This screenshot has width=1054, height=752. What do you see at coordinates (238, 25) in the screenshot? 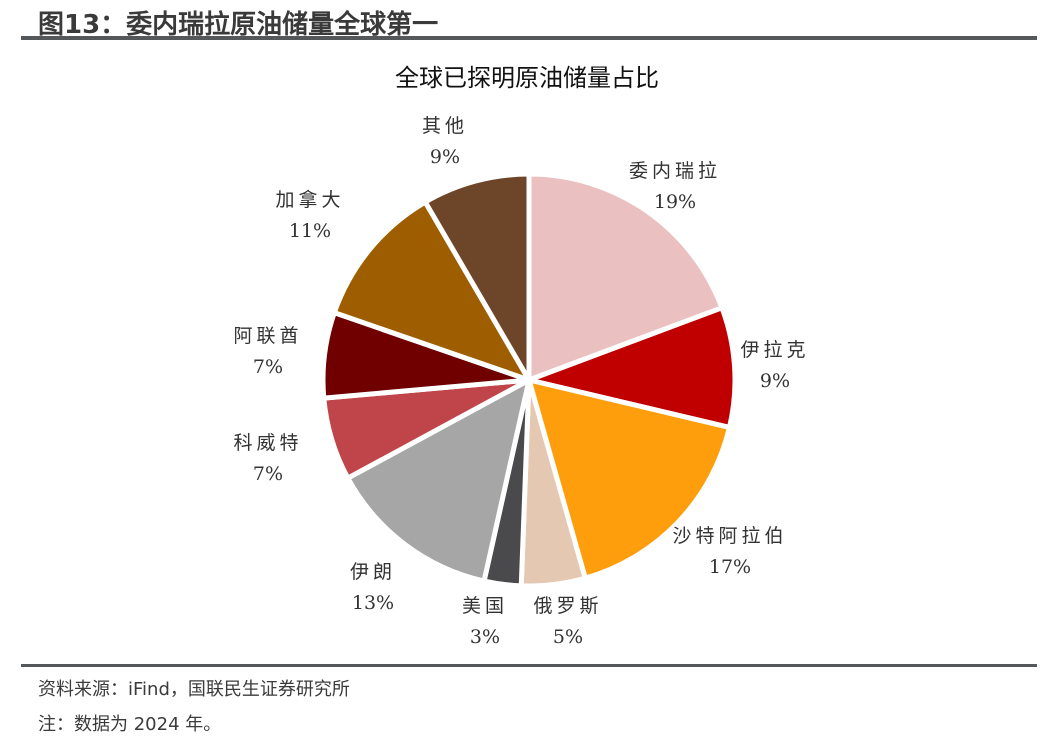
I see `figure-title: 图13：委内瑞拉原油储量全球第一` at bounding box center [238, 25].